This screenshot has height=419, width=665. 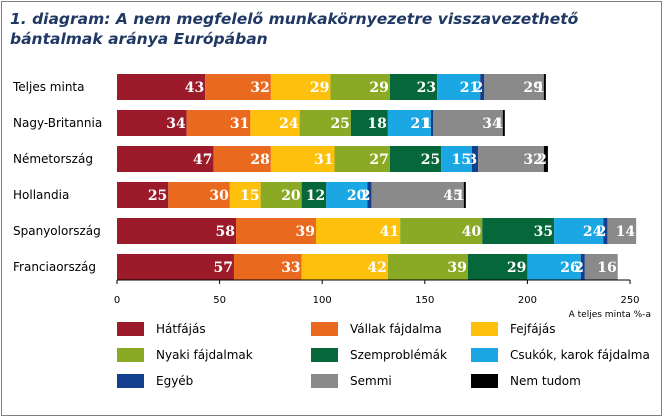 What do you see at coordinates (300, 87) in the screenshot?
I see `bar-teljes-minta-fejfajas` at bounding box center [300, 87].